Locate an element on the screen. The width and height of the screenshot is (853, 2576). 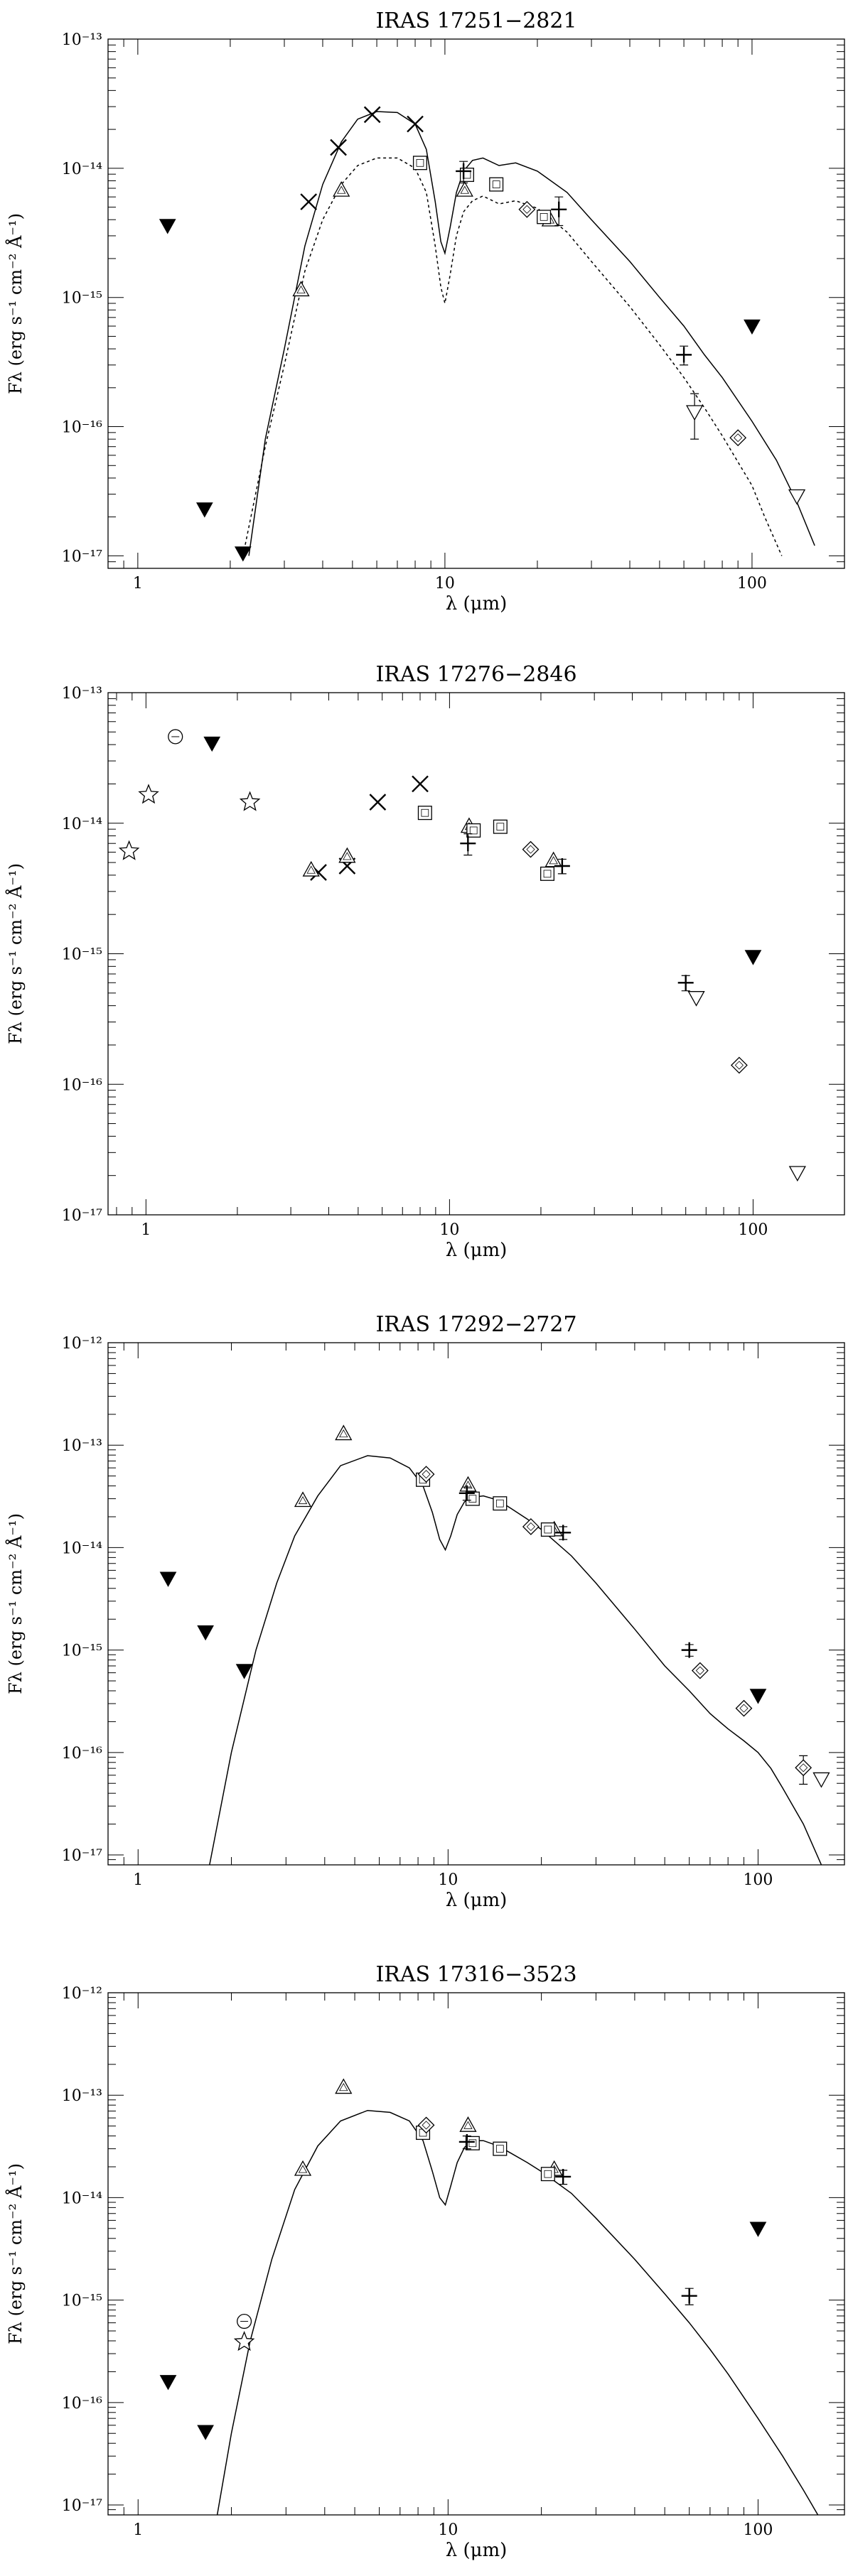
x-tick-label: 100 is located at coordinates (758, 2530).